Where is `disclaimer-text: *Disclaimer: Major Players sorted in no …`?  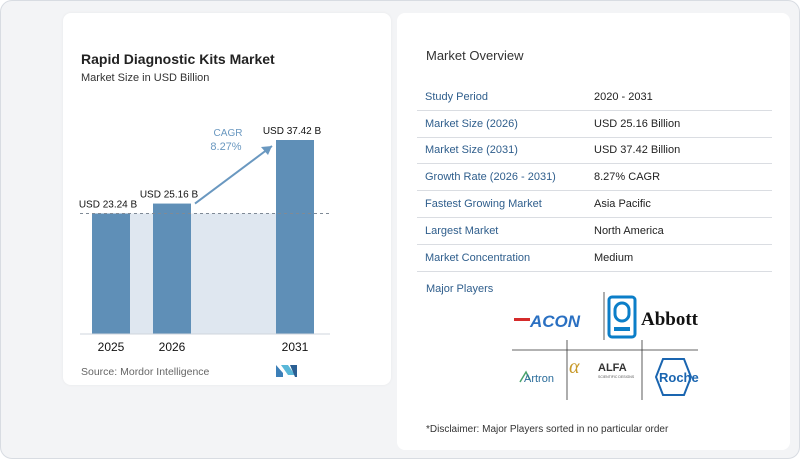
disclaimer-text: *Disclaimer: Major Players sorted in no … is located at coordinates (547, 429).